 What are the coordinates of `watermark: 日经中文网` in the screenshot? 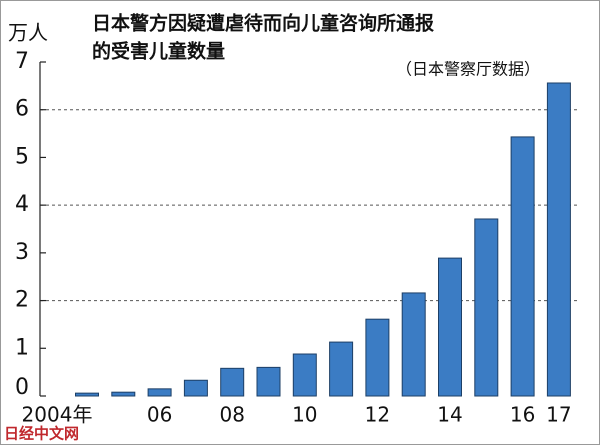 It's located at (41, 434).